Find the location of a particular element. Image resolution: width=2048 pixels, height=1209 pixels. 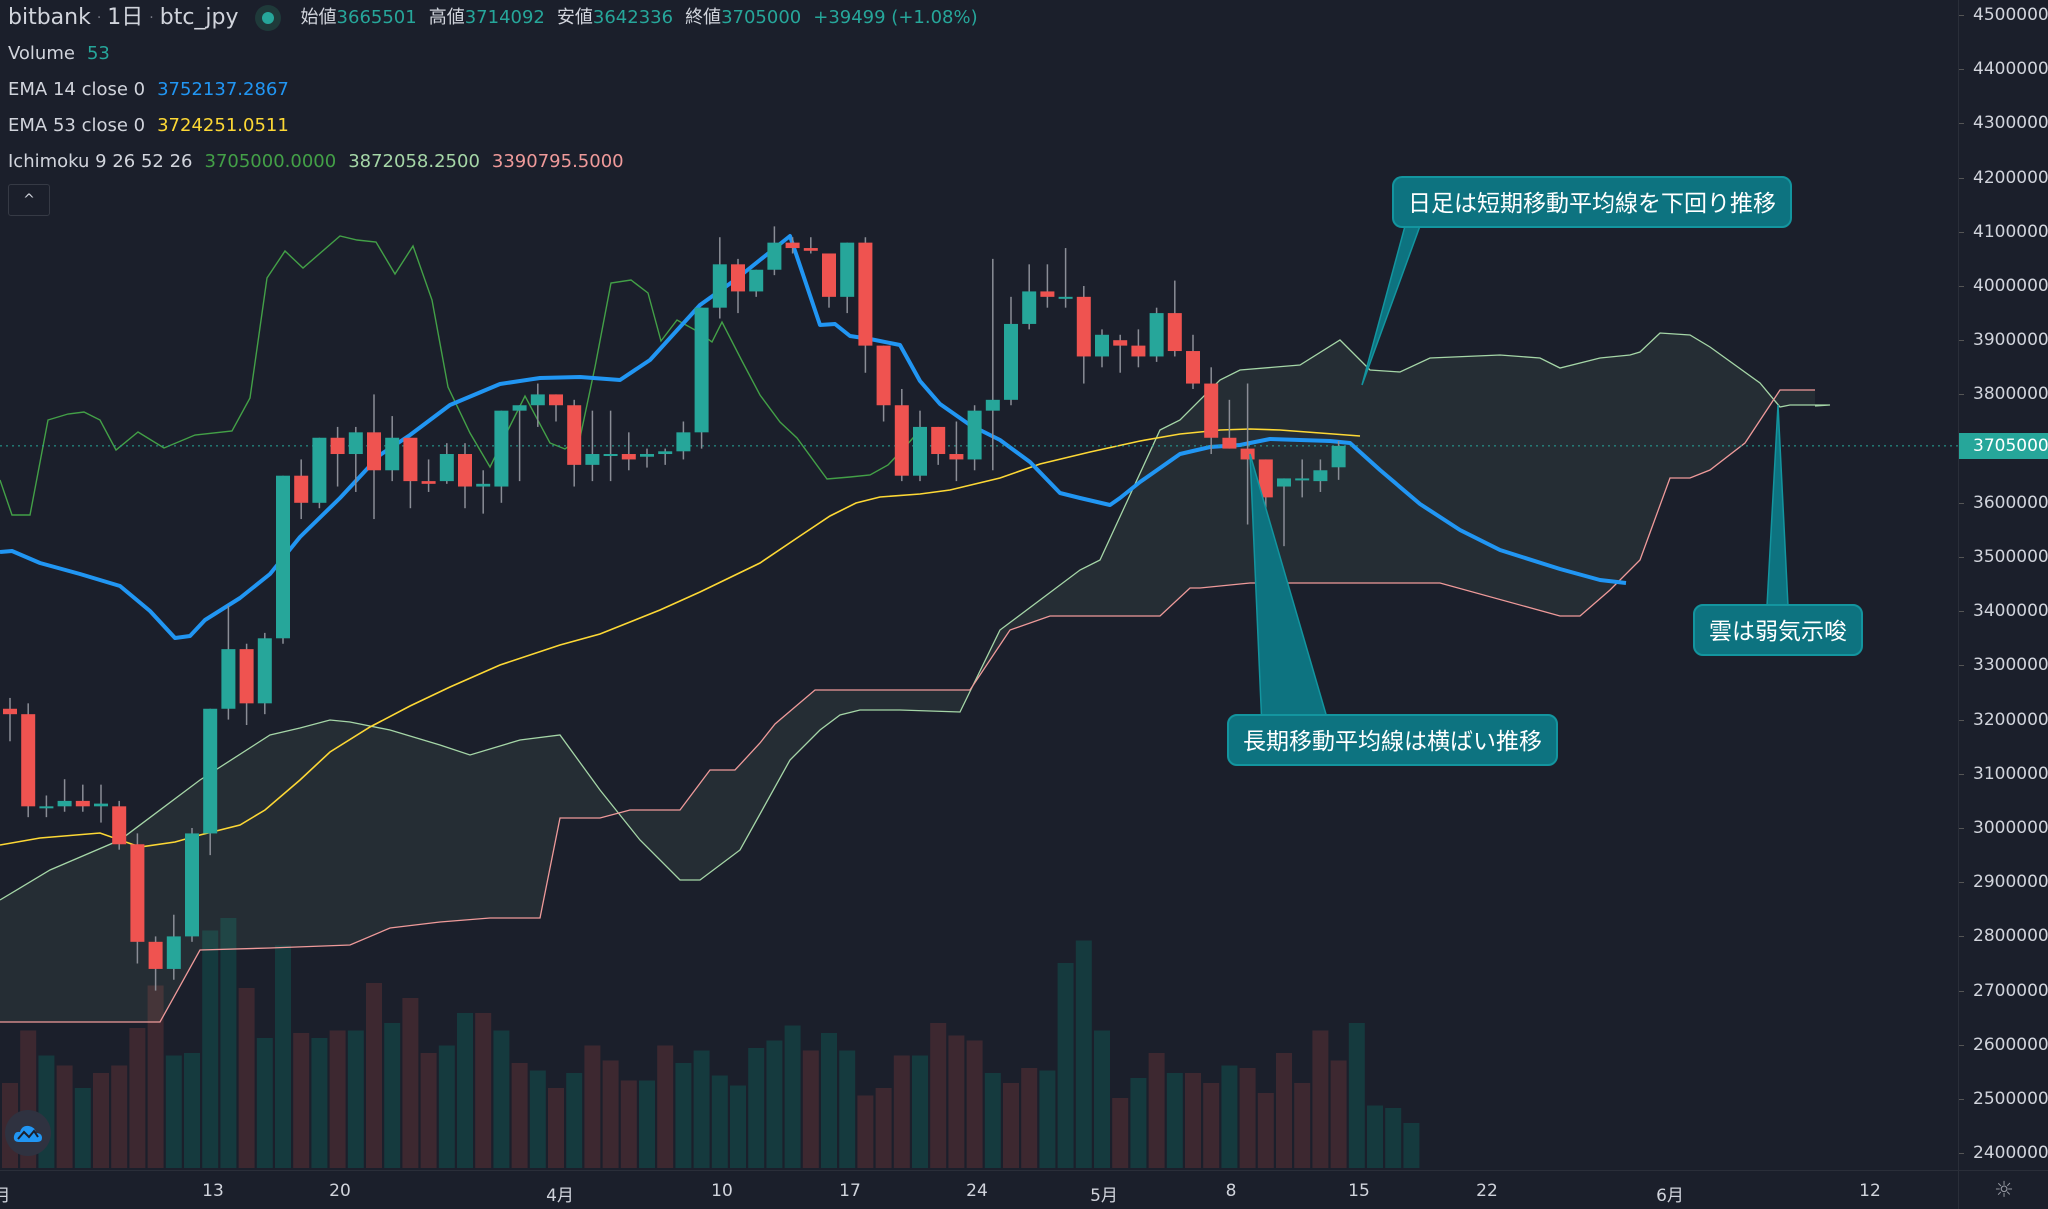

time-label: 24 is located at coordinates (977, 1191).